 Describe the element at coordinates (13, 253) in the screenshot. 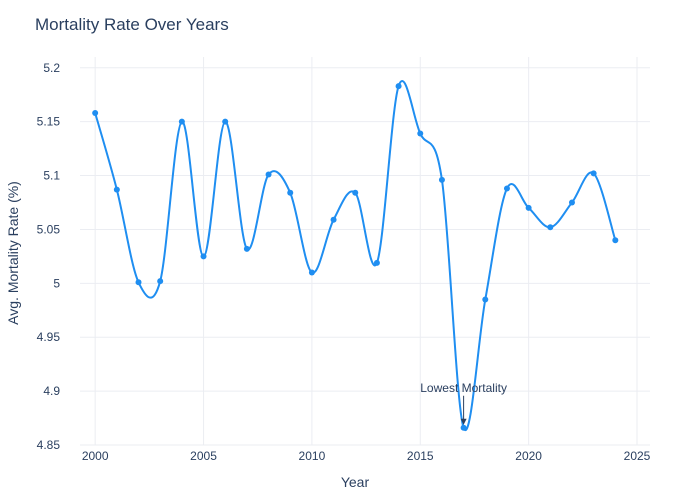

I see `y-axis-label: Avg. Mortality Rate (%)` at that location.